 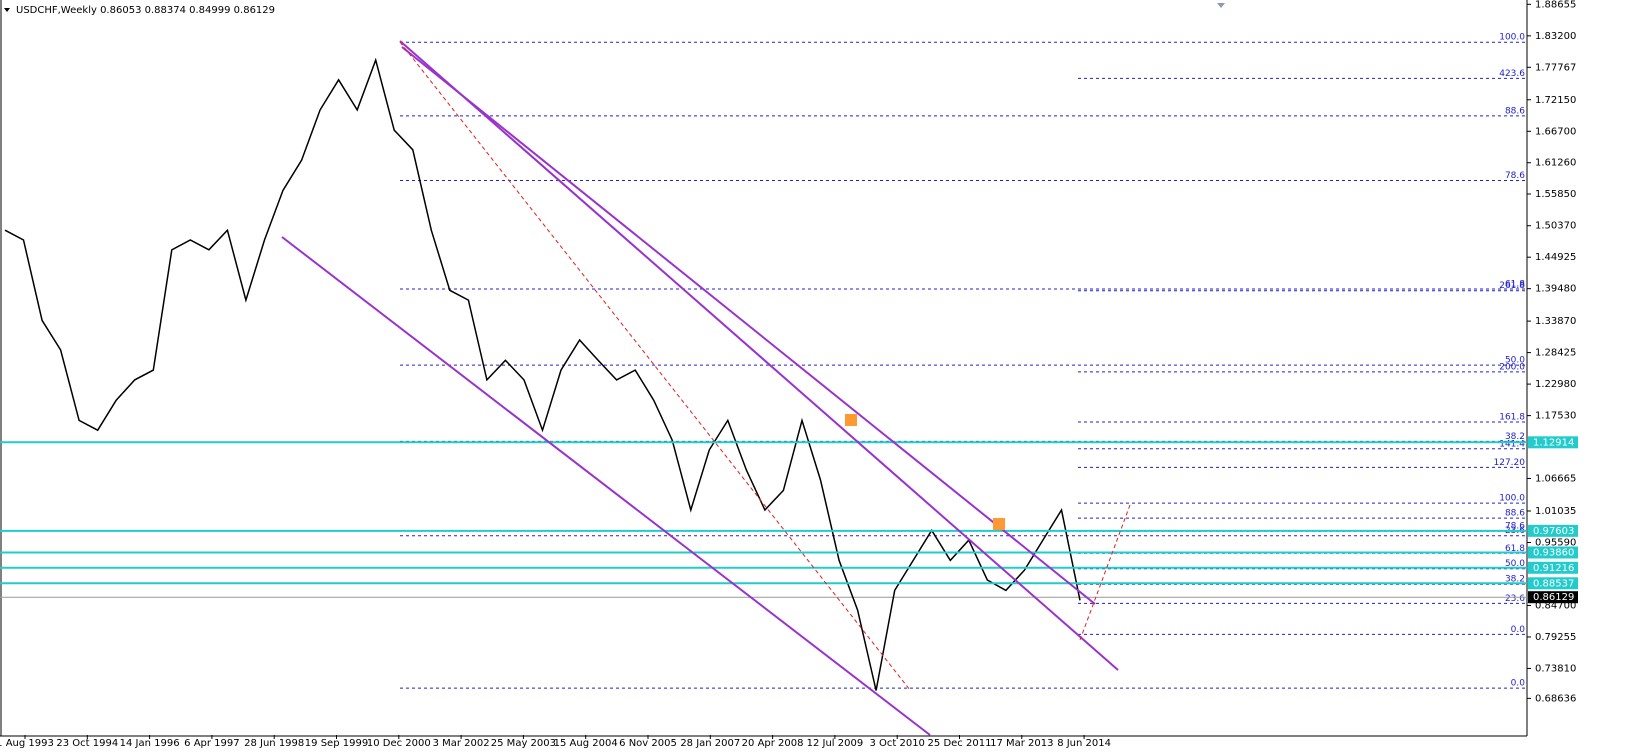 I want to click on x-tick-label: 8 Jun 2014, so click(x=1084, y=743).